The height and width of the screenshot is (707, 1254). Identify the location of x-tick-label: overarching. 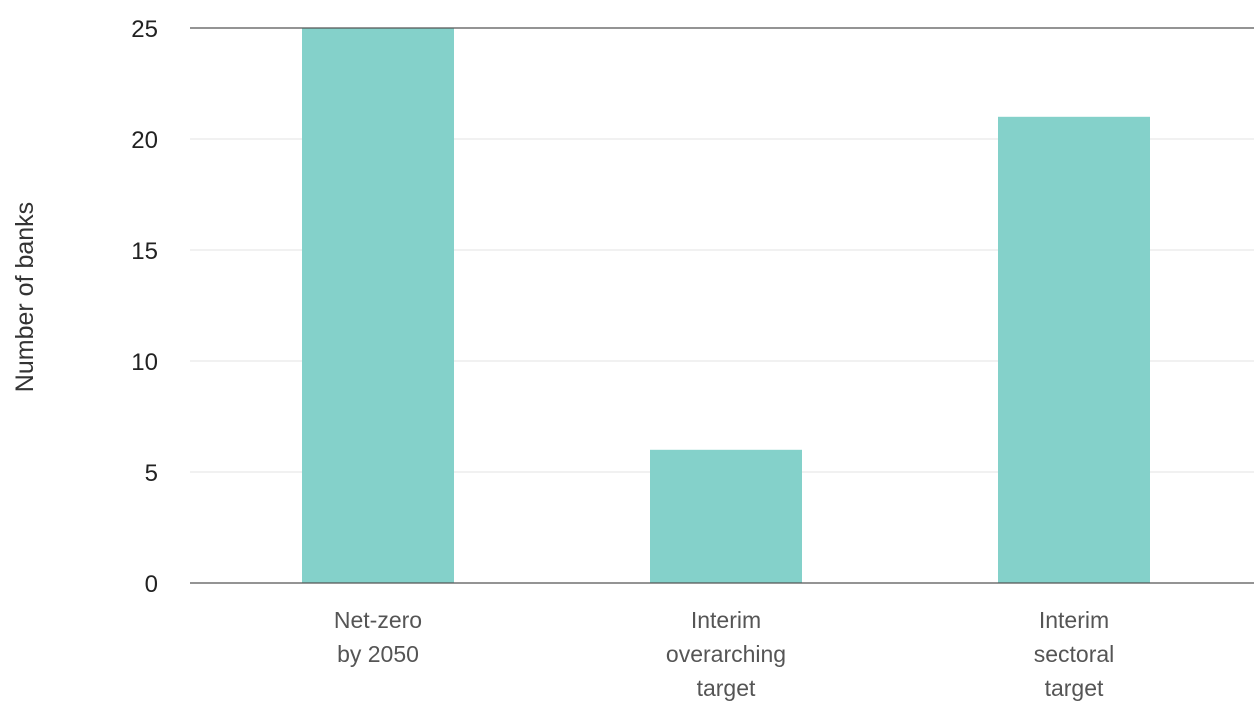
(726, 654).